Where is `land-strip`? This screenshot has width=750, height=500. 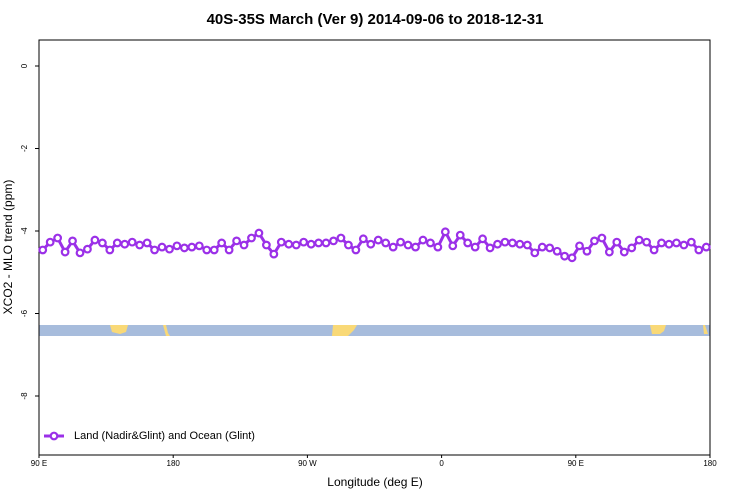 land-strip is located at coordinates (374, 330).